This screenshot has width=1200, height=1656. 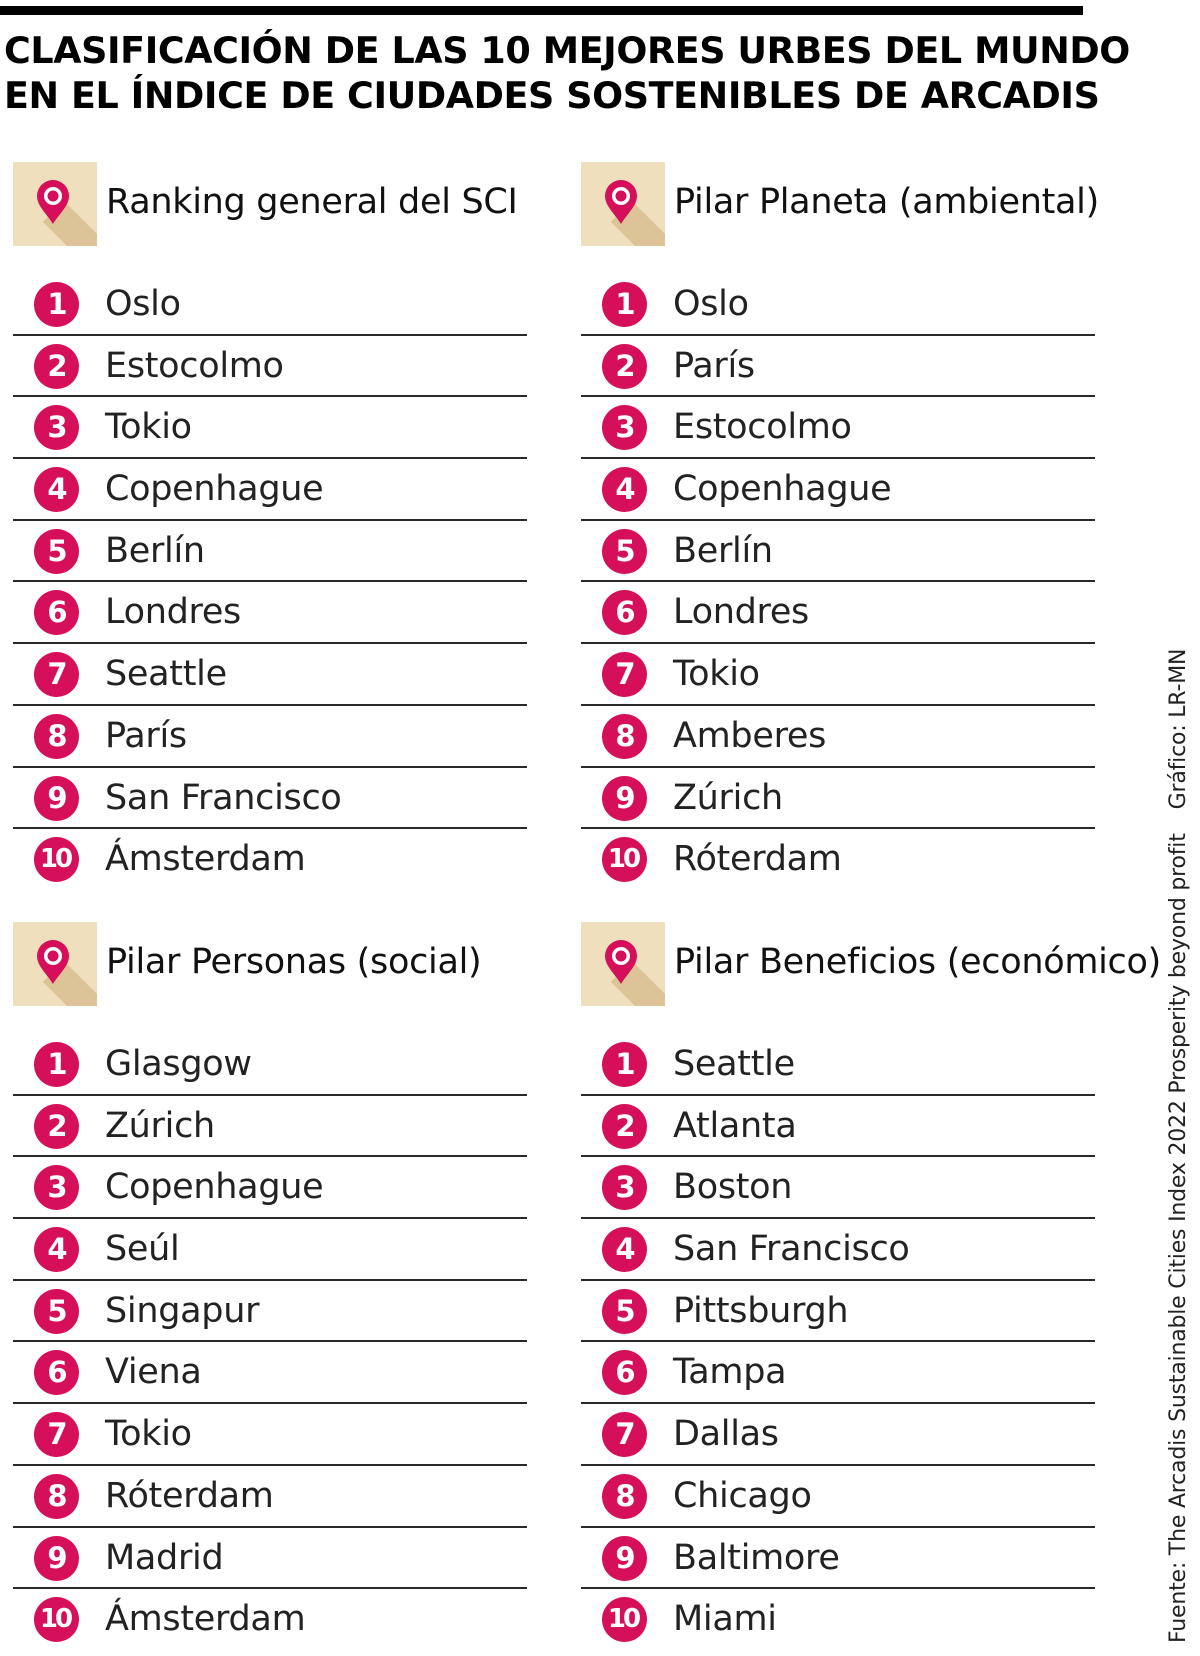 I want to click on city-name: Viena, so click(x=153, y=1372).